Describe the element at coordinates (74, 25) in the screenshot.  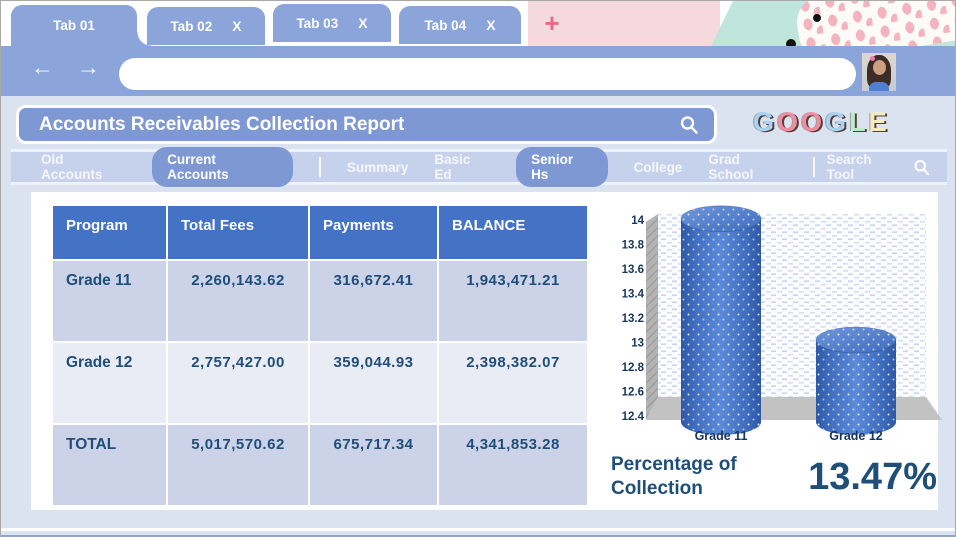
I see `tab-label: Tab 01` at that location.